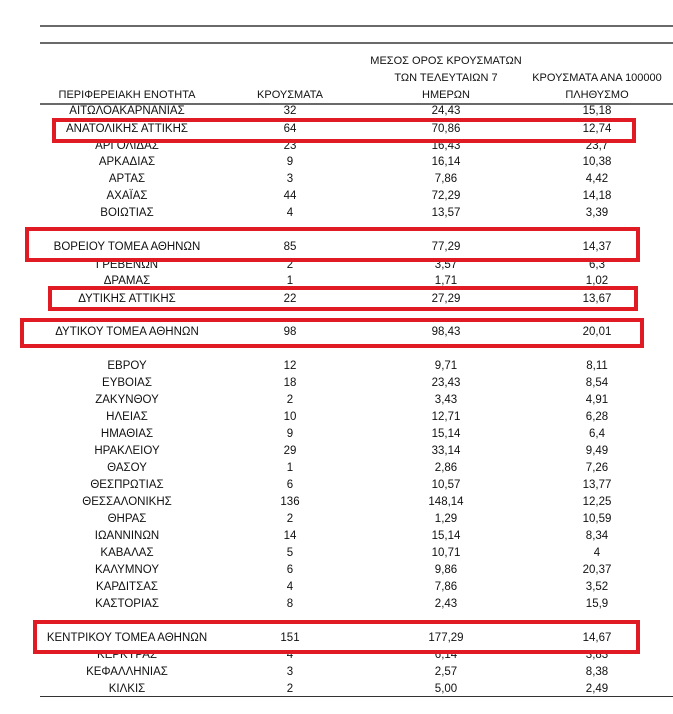  I want to click on table-row: ΚΑΛΥΜΝΟΥ 6 9,86 20,37, so click(336, 570).